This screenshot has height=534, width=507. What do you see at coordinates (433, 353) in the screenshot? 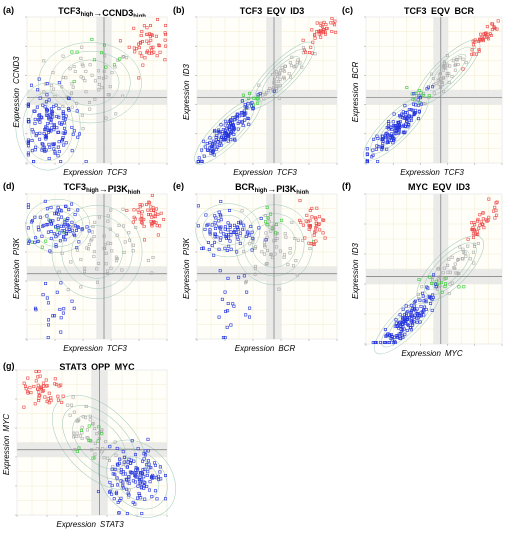
I see `x-axis-label: Expression MYC` at bounding box center [433, 353].